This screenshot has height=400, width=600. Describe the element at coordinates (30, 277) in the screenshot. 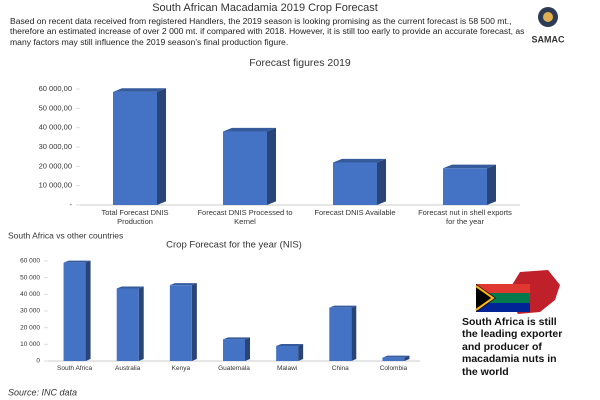

I see `y-tick-label: 50 000` at that location.